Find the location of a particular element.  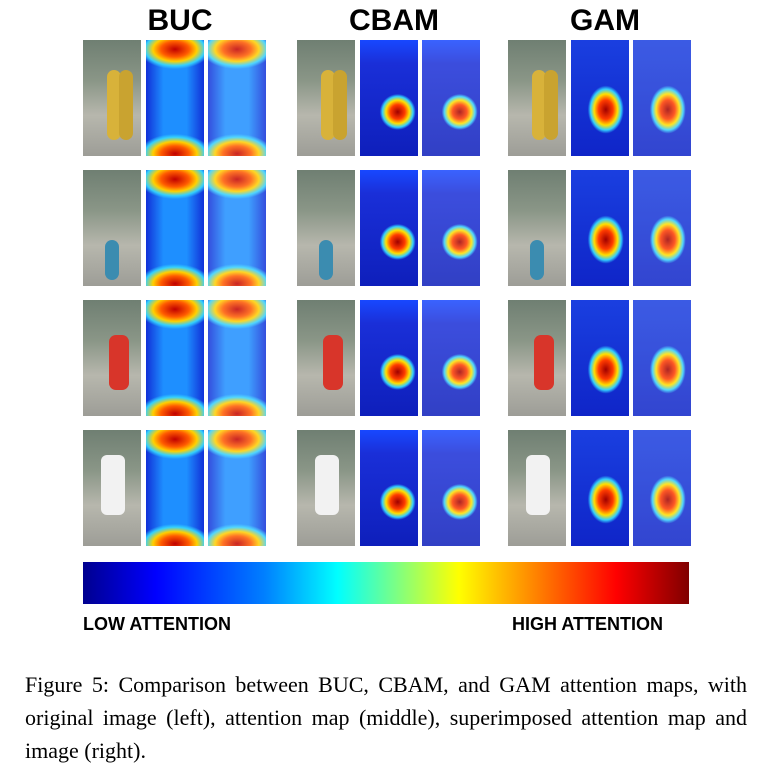

original-image-buc-row3 is located at coordinates (112, 358).